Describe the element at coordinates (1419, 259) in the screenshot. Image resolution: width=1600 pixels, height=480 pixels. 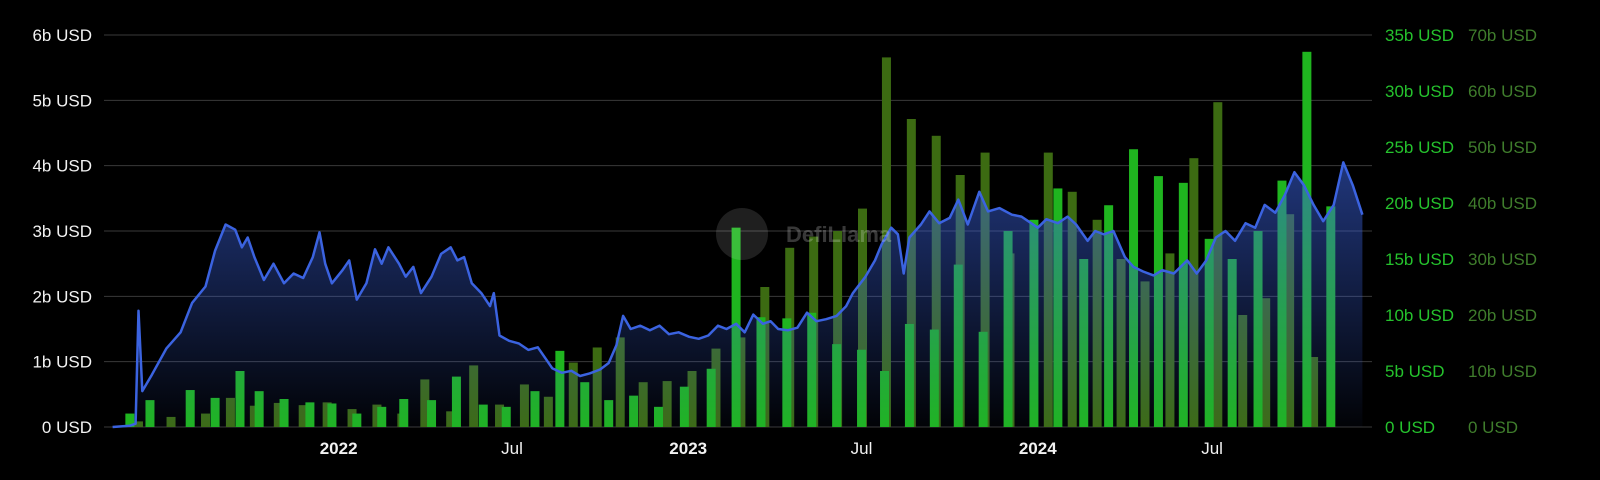
I see `y-right-tick-label: 15b USD` at that location.